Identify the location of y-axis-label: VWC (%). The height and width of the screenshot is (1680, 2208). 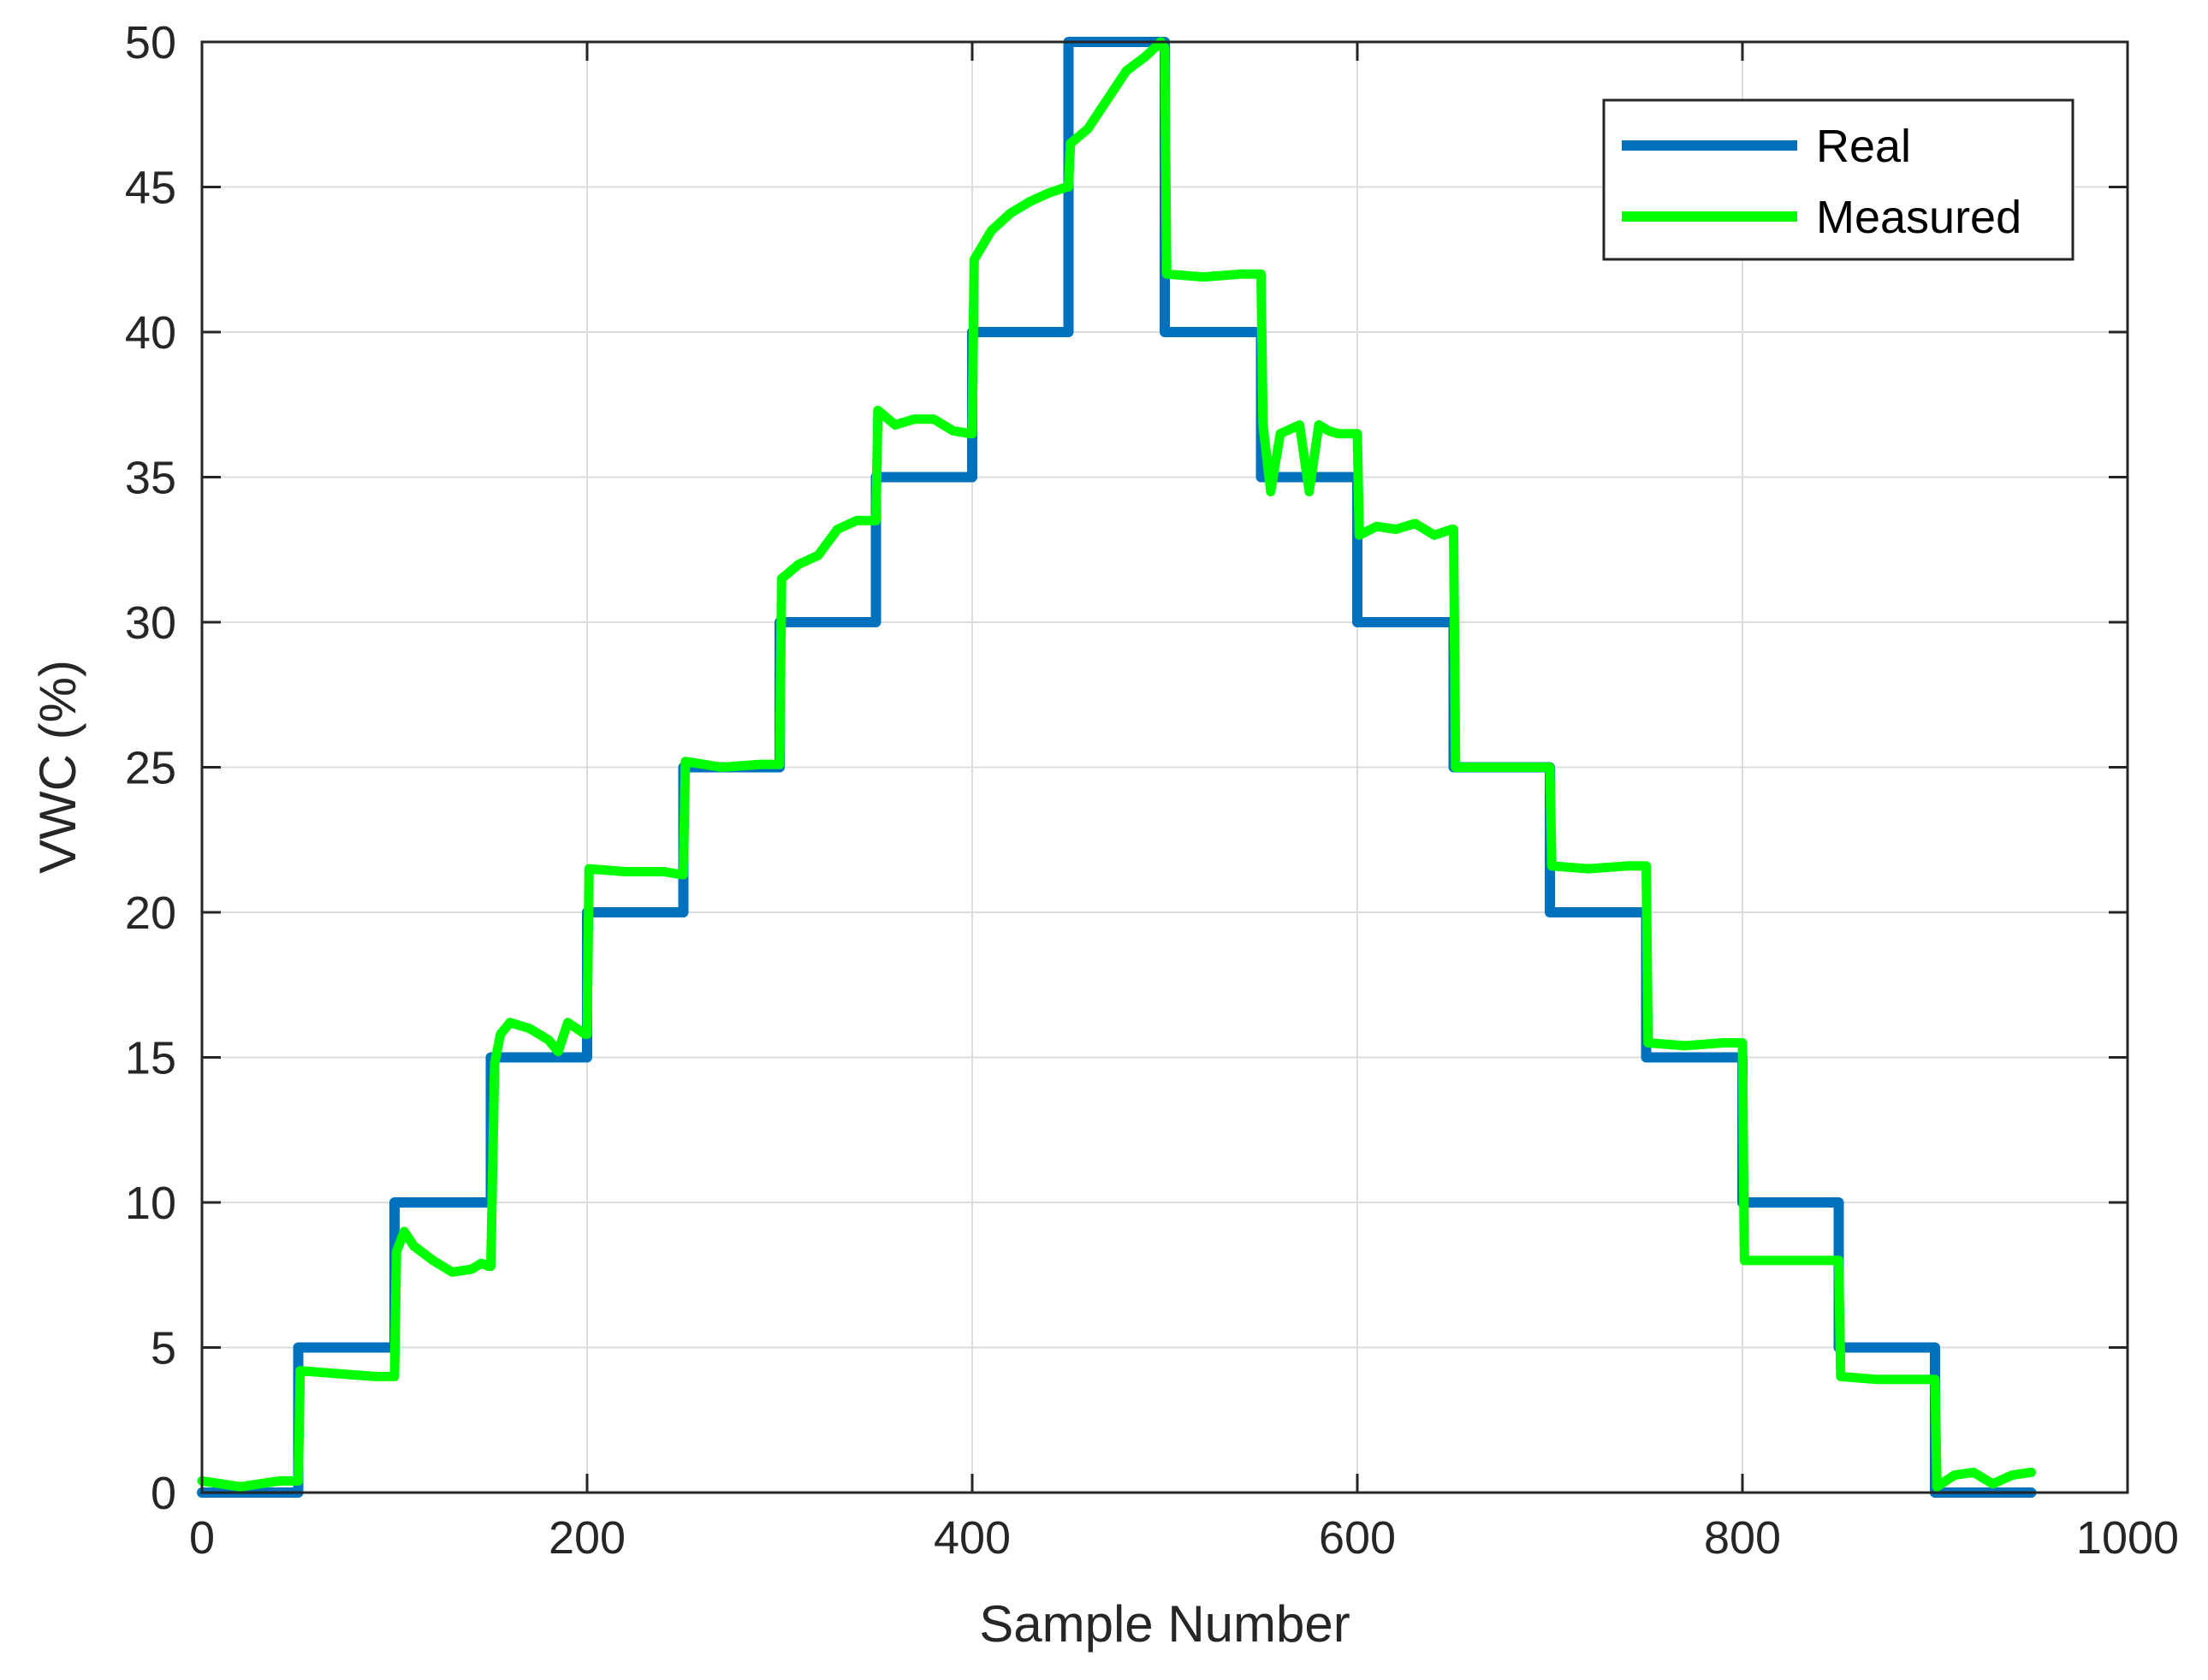
(57, 767).